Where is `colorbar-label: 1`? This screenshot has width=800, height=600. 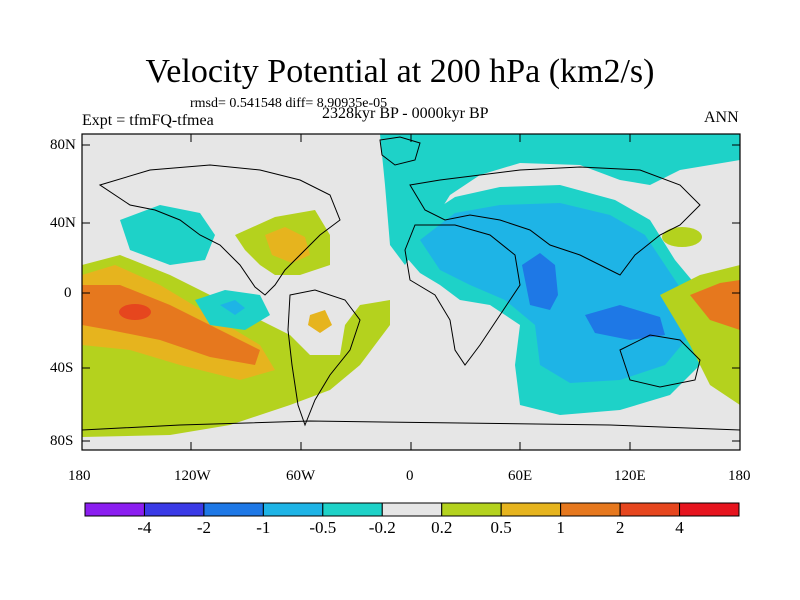 colorbar-label: 1 is located at coordinates (560, 527).